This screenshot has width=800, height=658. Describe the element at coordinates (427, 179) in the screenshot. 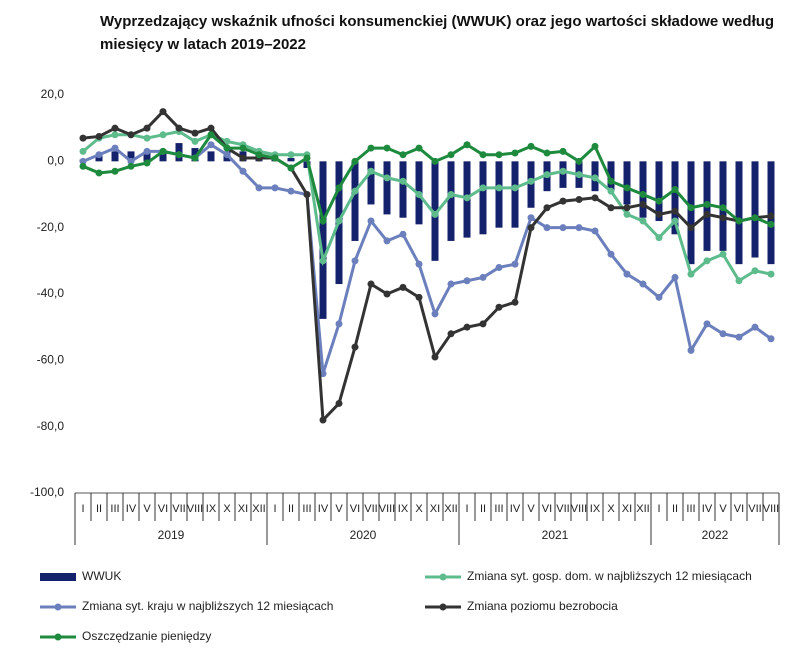

I see `line` at that location.